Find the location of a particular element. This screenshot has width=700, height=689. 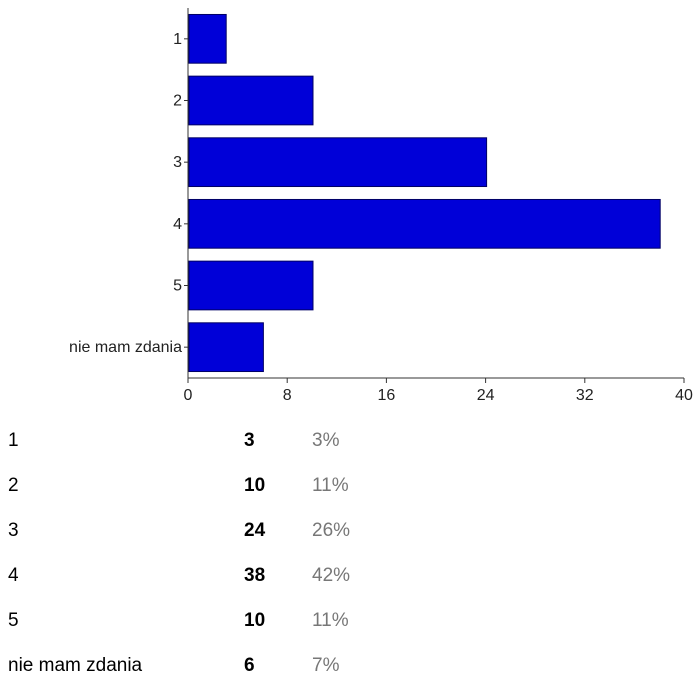

row-count: 24 is located at coordinates (255, 530).